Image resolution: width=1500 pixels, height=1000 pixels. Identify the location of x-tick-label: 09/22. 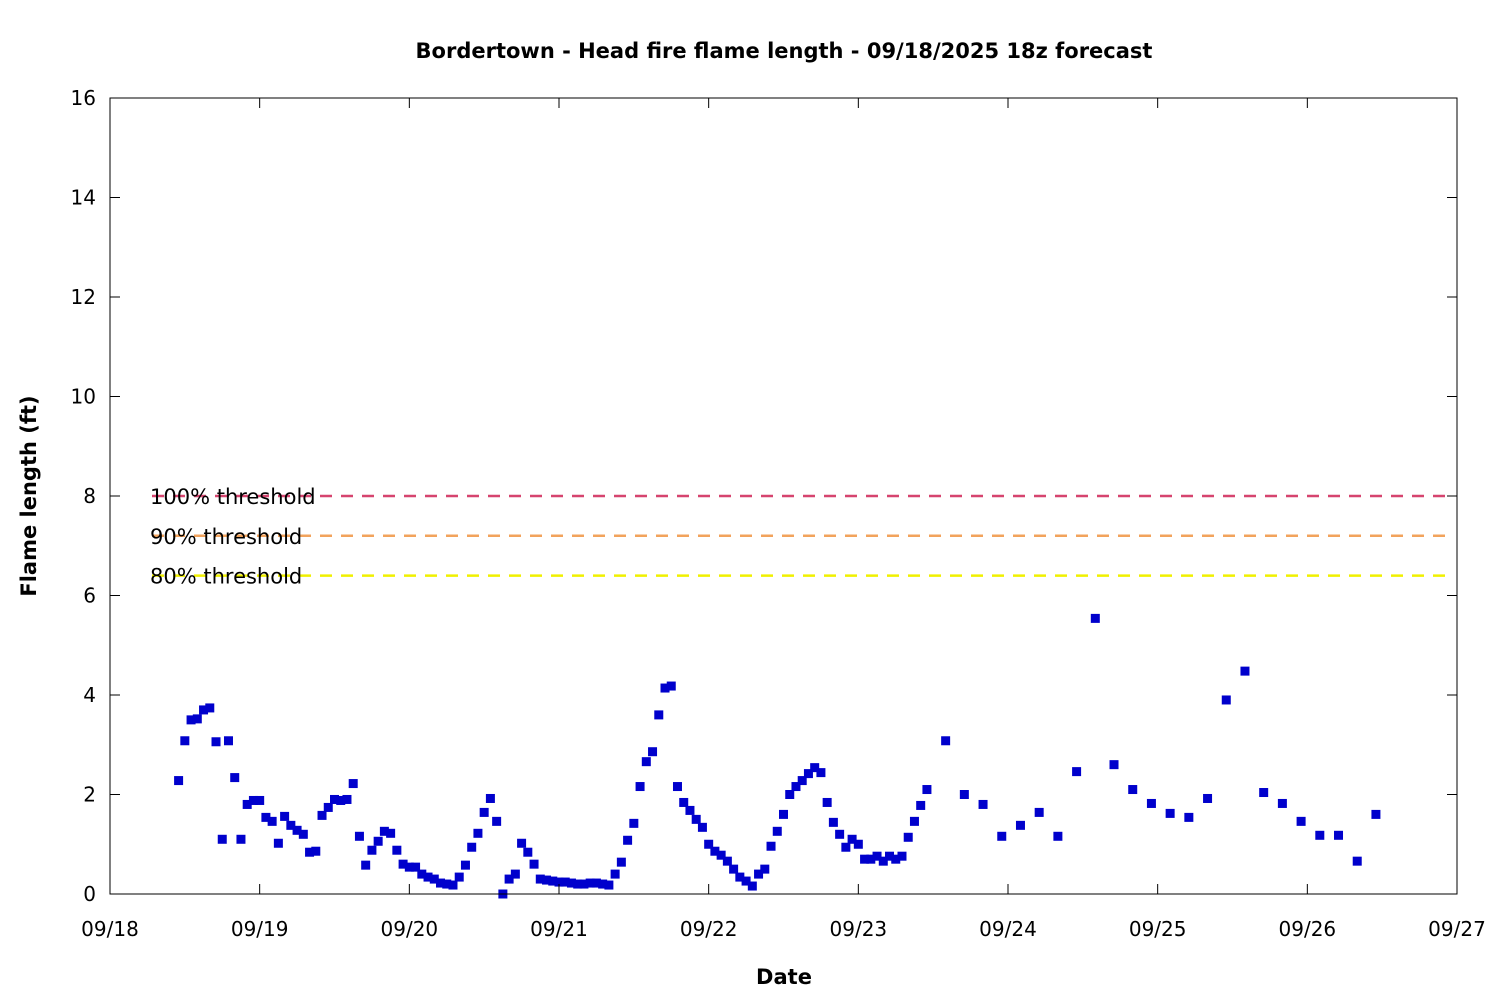
(709, 929).